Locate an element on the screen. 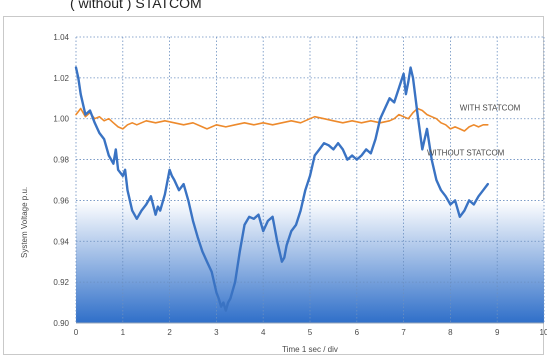 The height and width of the screenshot is (358, 547). series-label-without-statcom: WITHOUT STATCOM is located at coordinates (466, 152).